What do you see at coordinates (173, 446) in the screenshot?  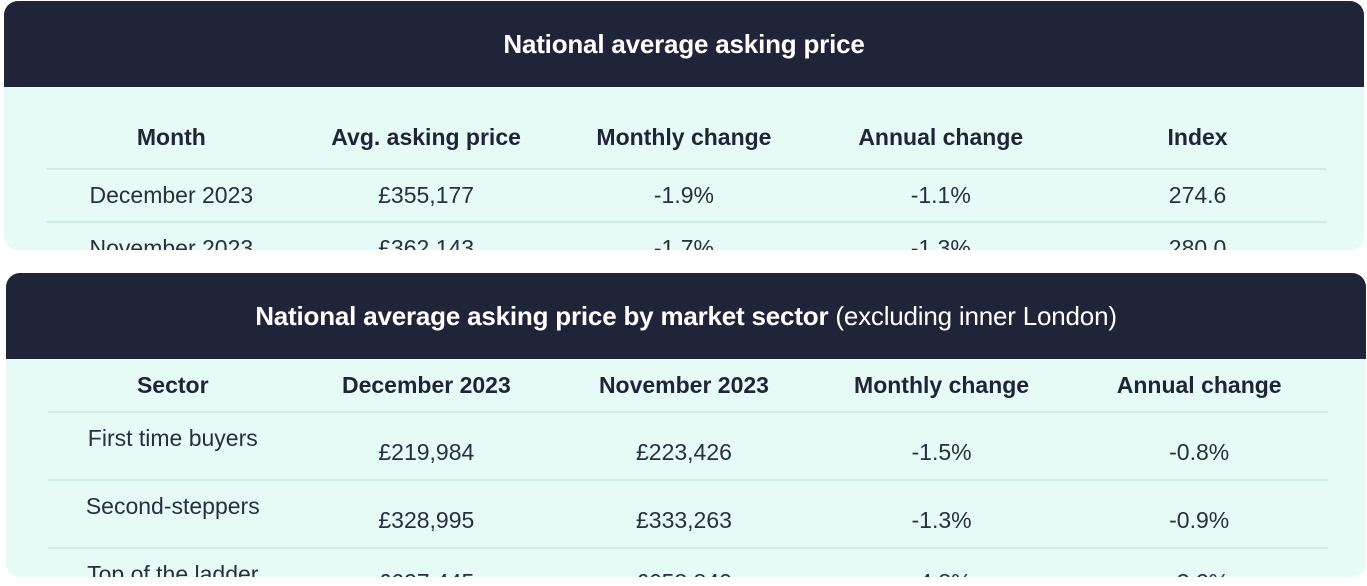 I see `cell-sector: First time buyers` at bounding box center [173, 446].